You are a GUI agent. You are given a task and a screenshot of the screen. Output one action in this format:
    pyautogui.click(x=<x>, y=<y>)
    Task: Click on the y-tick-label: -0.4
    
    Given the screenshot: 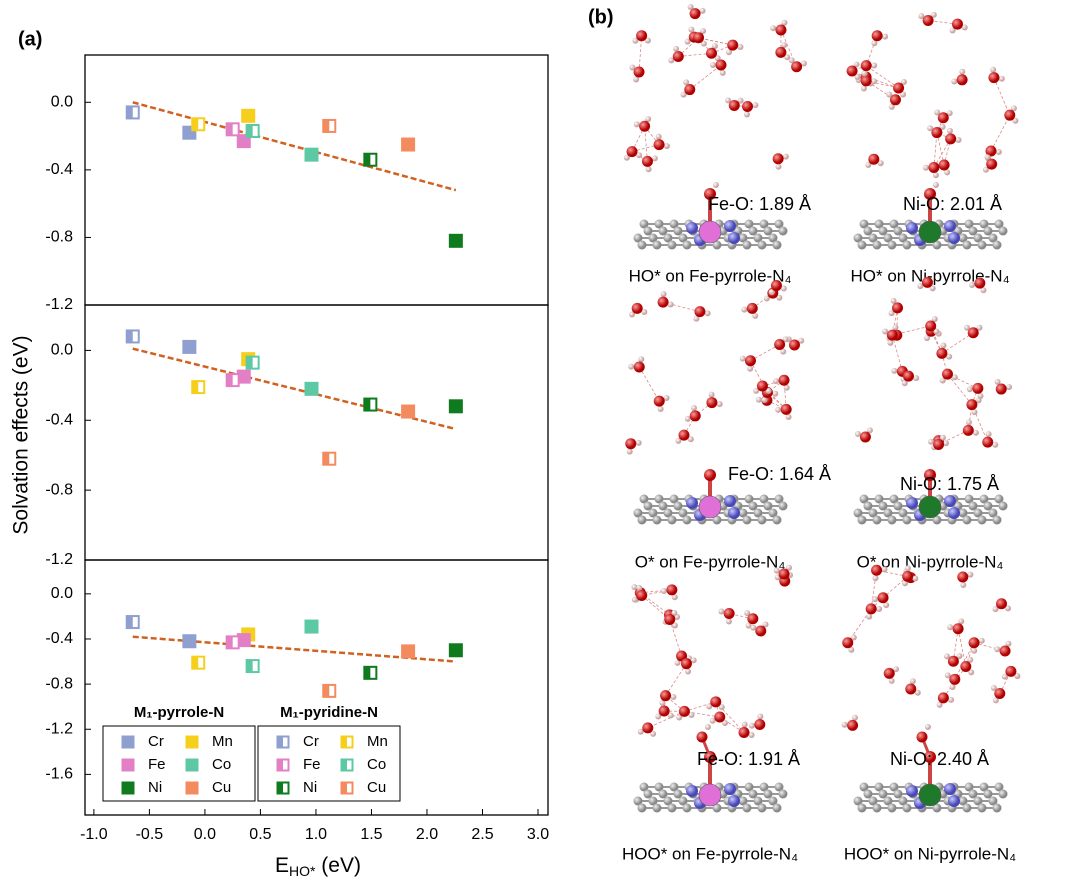 What is the action you would take?
    pyautogui.click(x=59, y=419)
    